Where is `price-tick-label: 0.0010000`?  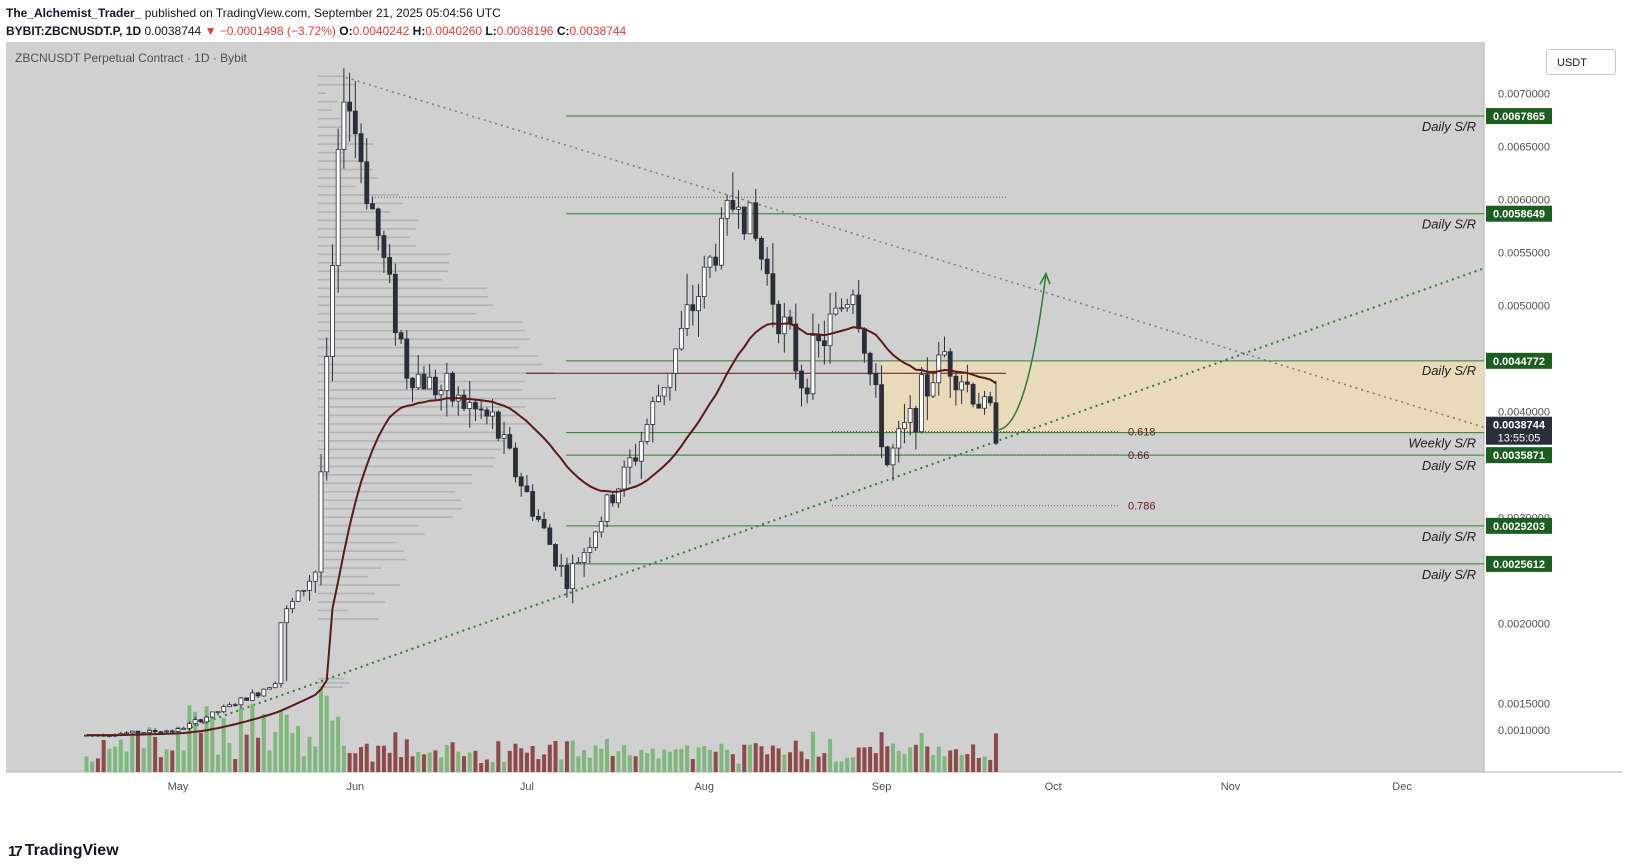 price-tick-label: 0.0010000 is located at coordinates (1524, 731).